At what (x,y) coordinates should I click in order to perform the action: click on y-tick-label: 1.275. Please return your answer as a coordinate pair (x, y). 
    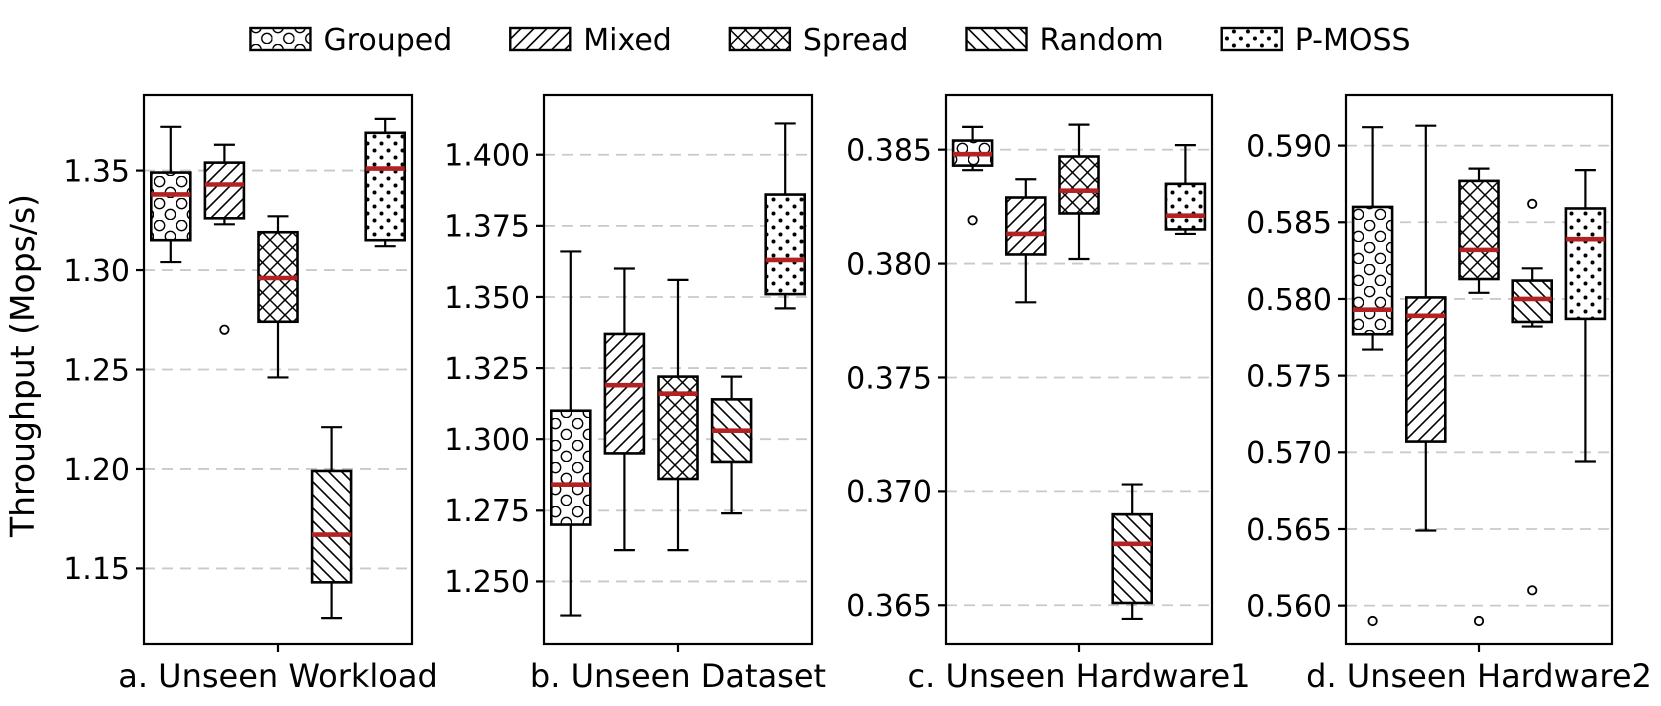
    Looking at the image, I should click on (487, 511).